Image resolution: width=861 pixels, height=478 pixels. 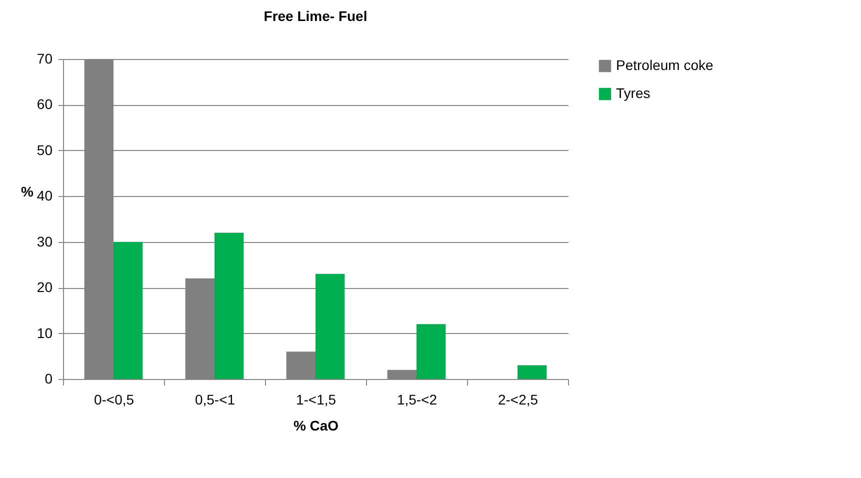 I want to click on x-tick-label: 0,5-<1, so click(x=215, y=400).